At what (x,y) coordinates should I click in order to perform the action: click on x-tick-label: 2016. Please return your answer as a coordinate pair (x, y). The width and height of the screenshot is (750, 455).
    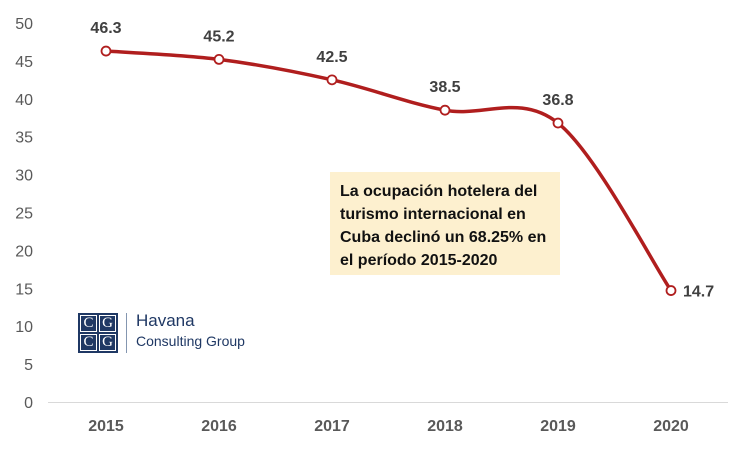
    Looking at the image, I should click on (219, 426).